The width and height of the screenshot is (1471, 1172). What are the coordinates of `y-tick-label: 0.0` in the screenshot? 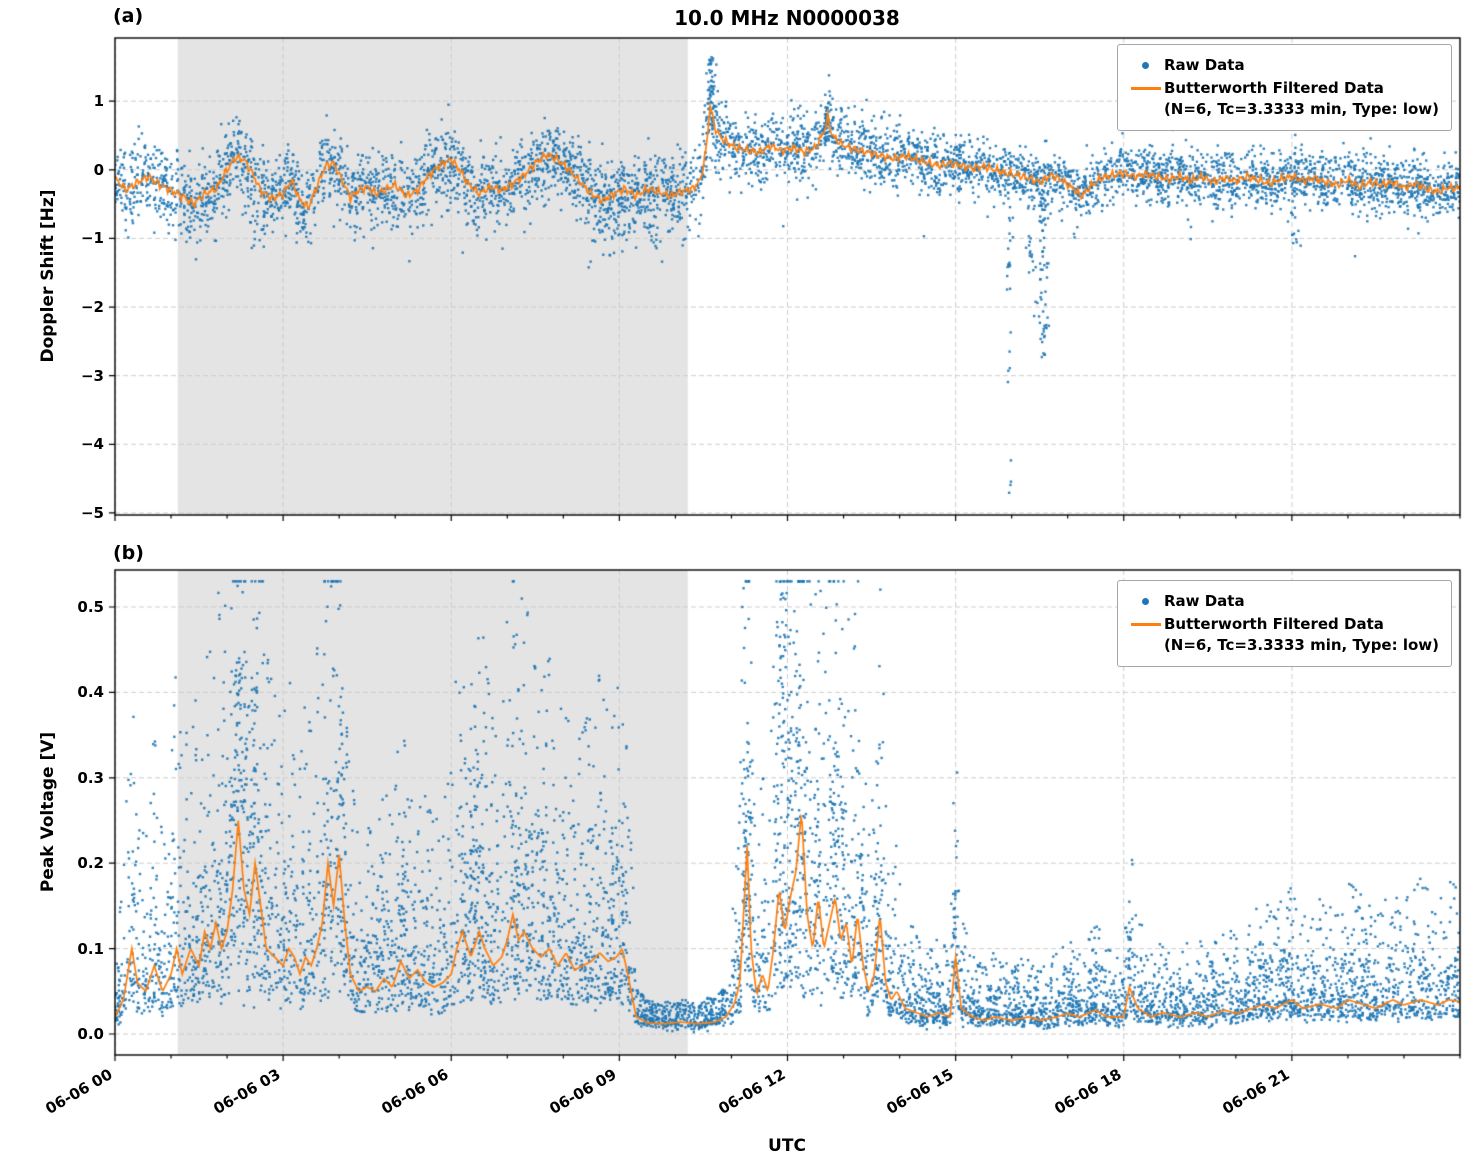 It's located at (90, 1033).